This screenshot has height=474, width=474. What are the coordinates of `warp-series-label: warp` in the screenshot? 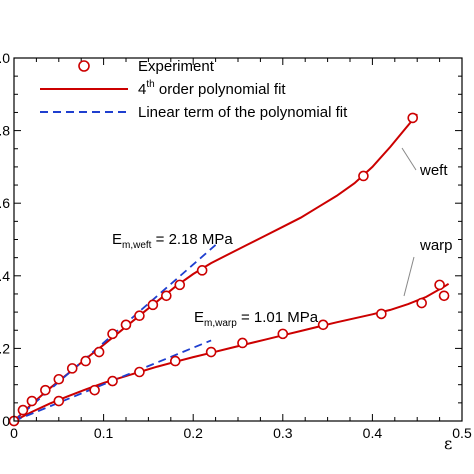 It's located at (436, 245).